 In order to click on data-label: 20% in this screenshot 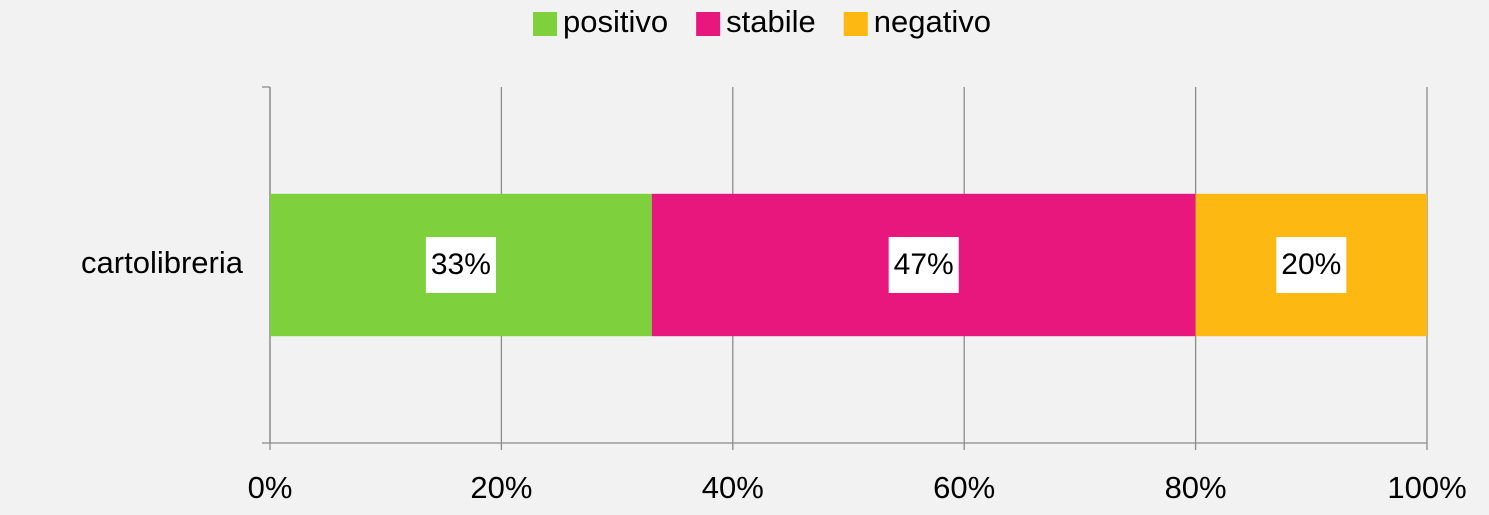, I will do `click(1311, 264)`.